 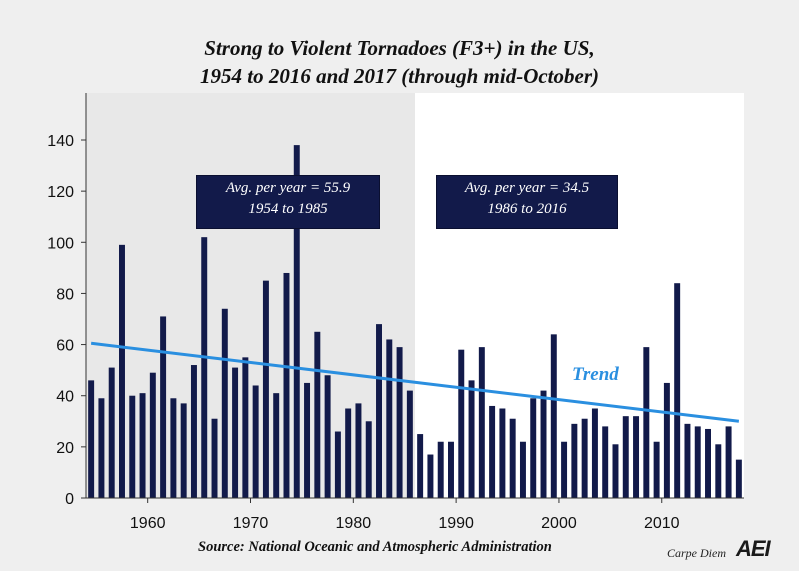 I want to click on trend-layer, so click(x=415, y=382).